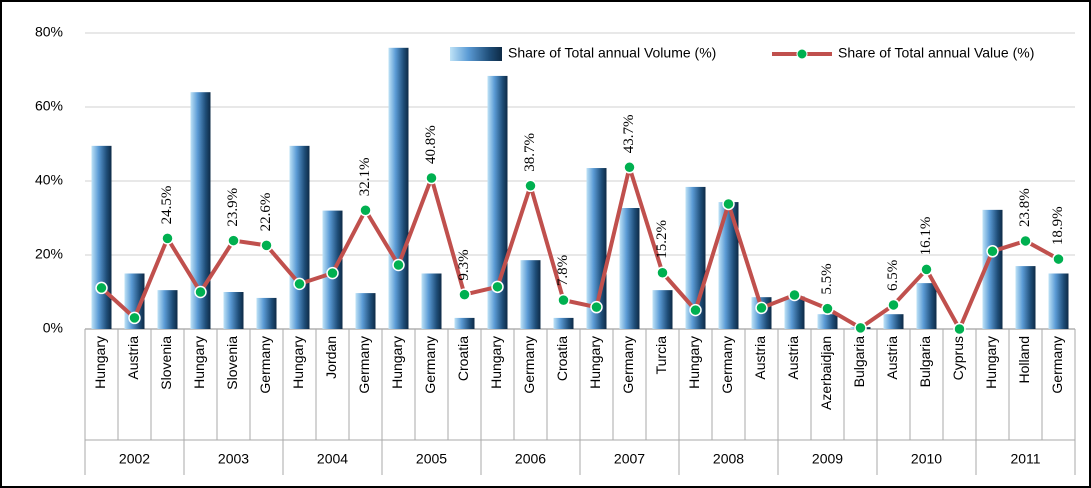 The height and width of the screenshot is (488, 1091). I want to click on y-tick-label: 0%, so click(53, 328).